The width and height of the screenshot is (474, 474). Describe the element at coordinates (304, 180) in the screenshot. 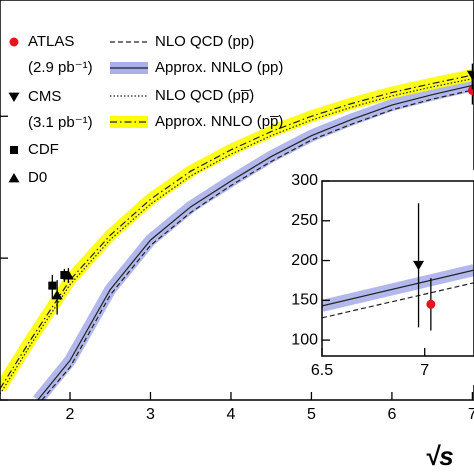

I see `y-tick-label: 300` at that location.